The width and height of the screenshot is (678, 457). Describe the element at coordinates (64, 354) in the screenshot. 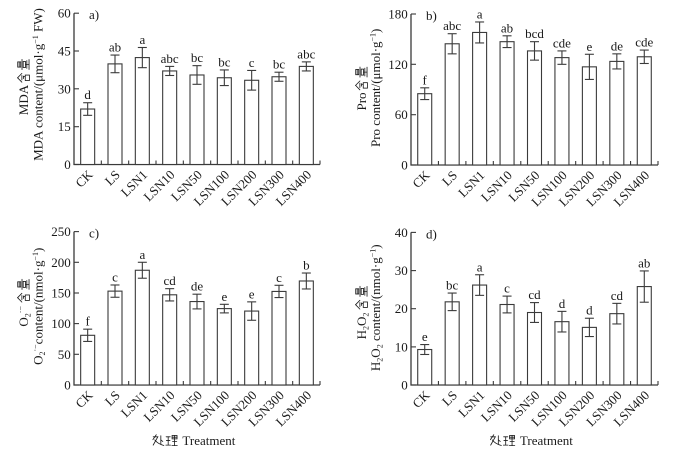

I see `svg-text: 50` at that location.